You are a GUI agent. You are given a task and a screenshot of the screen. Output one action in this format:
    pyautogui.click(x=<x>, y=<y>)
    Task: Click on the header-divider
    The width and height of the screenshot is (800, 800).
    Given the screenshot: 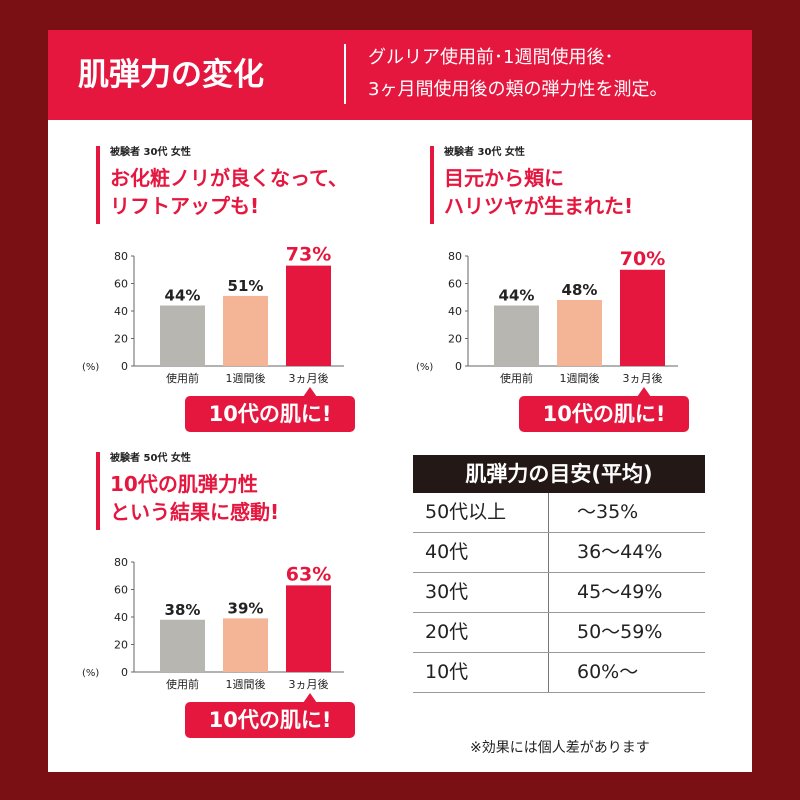 What is the action you would take?
    pyautogui.click(x=345, y=74)
    